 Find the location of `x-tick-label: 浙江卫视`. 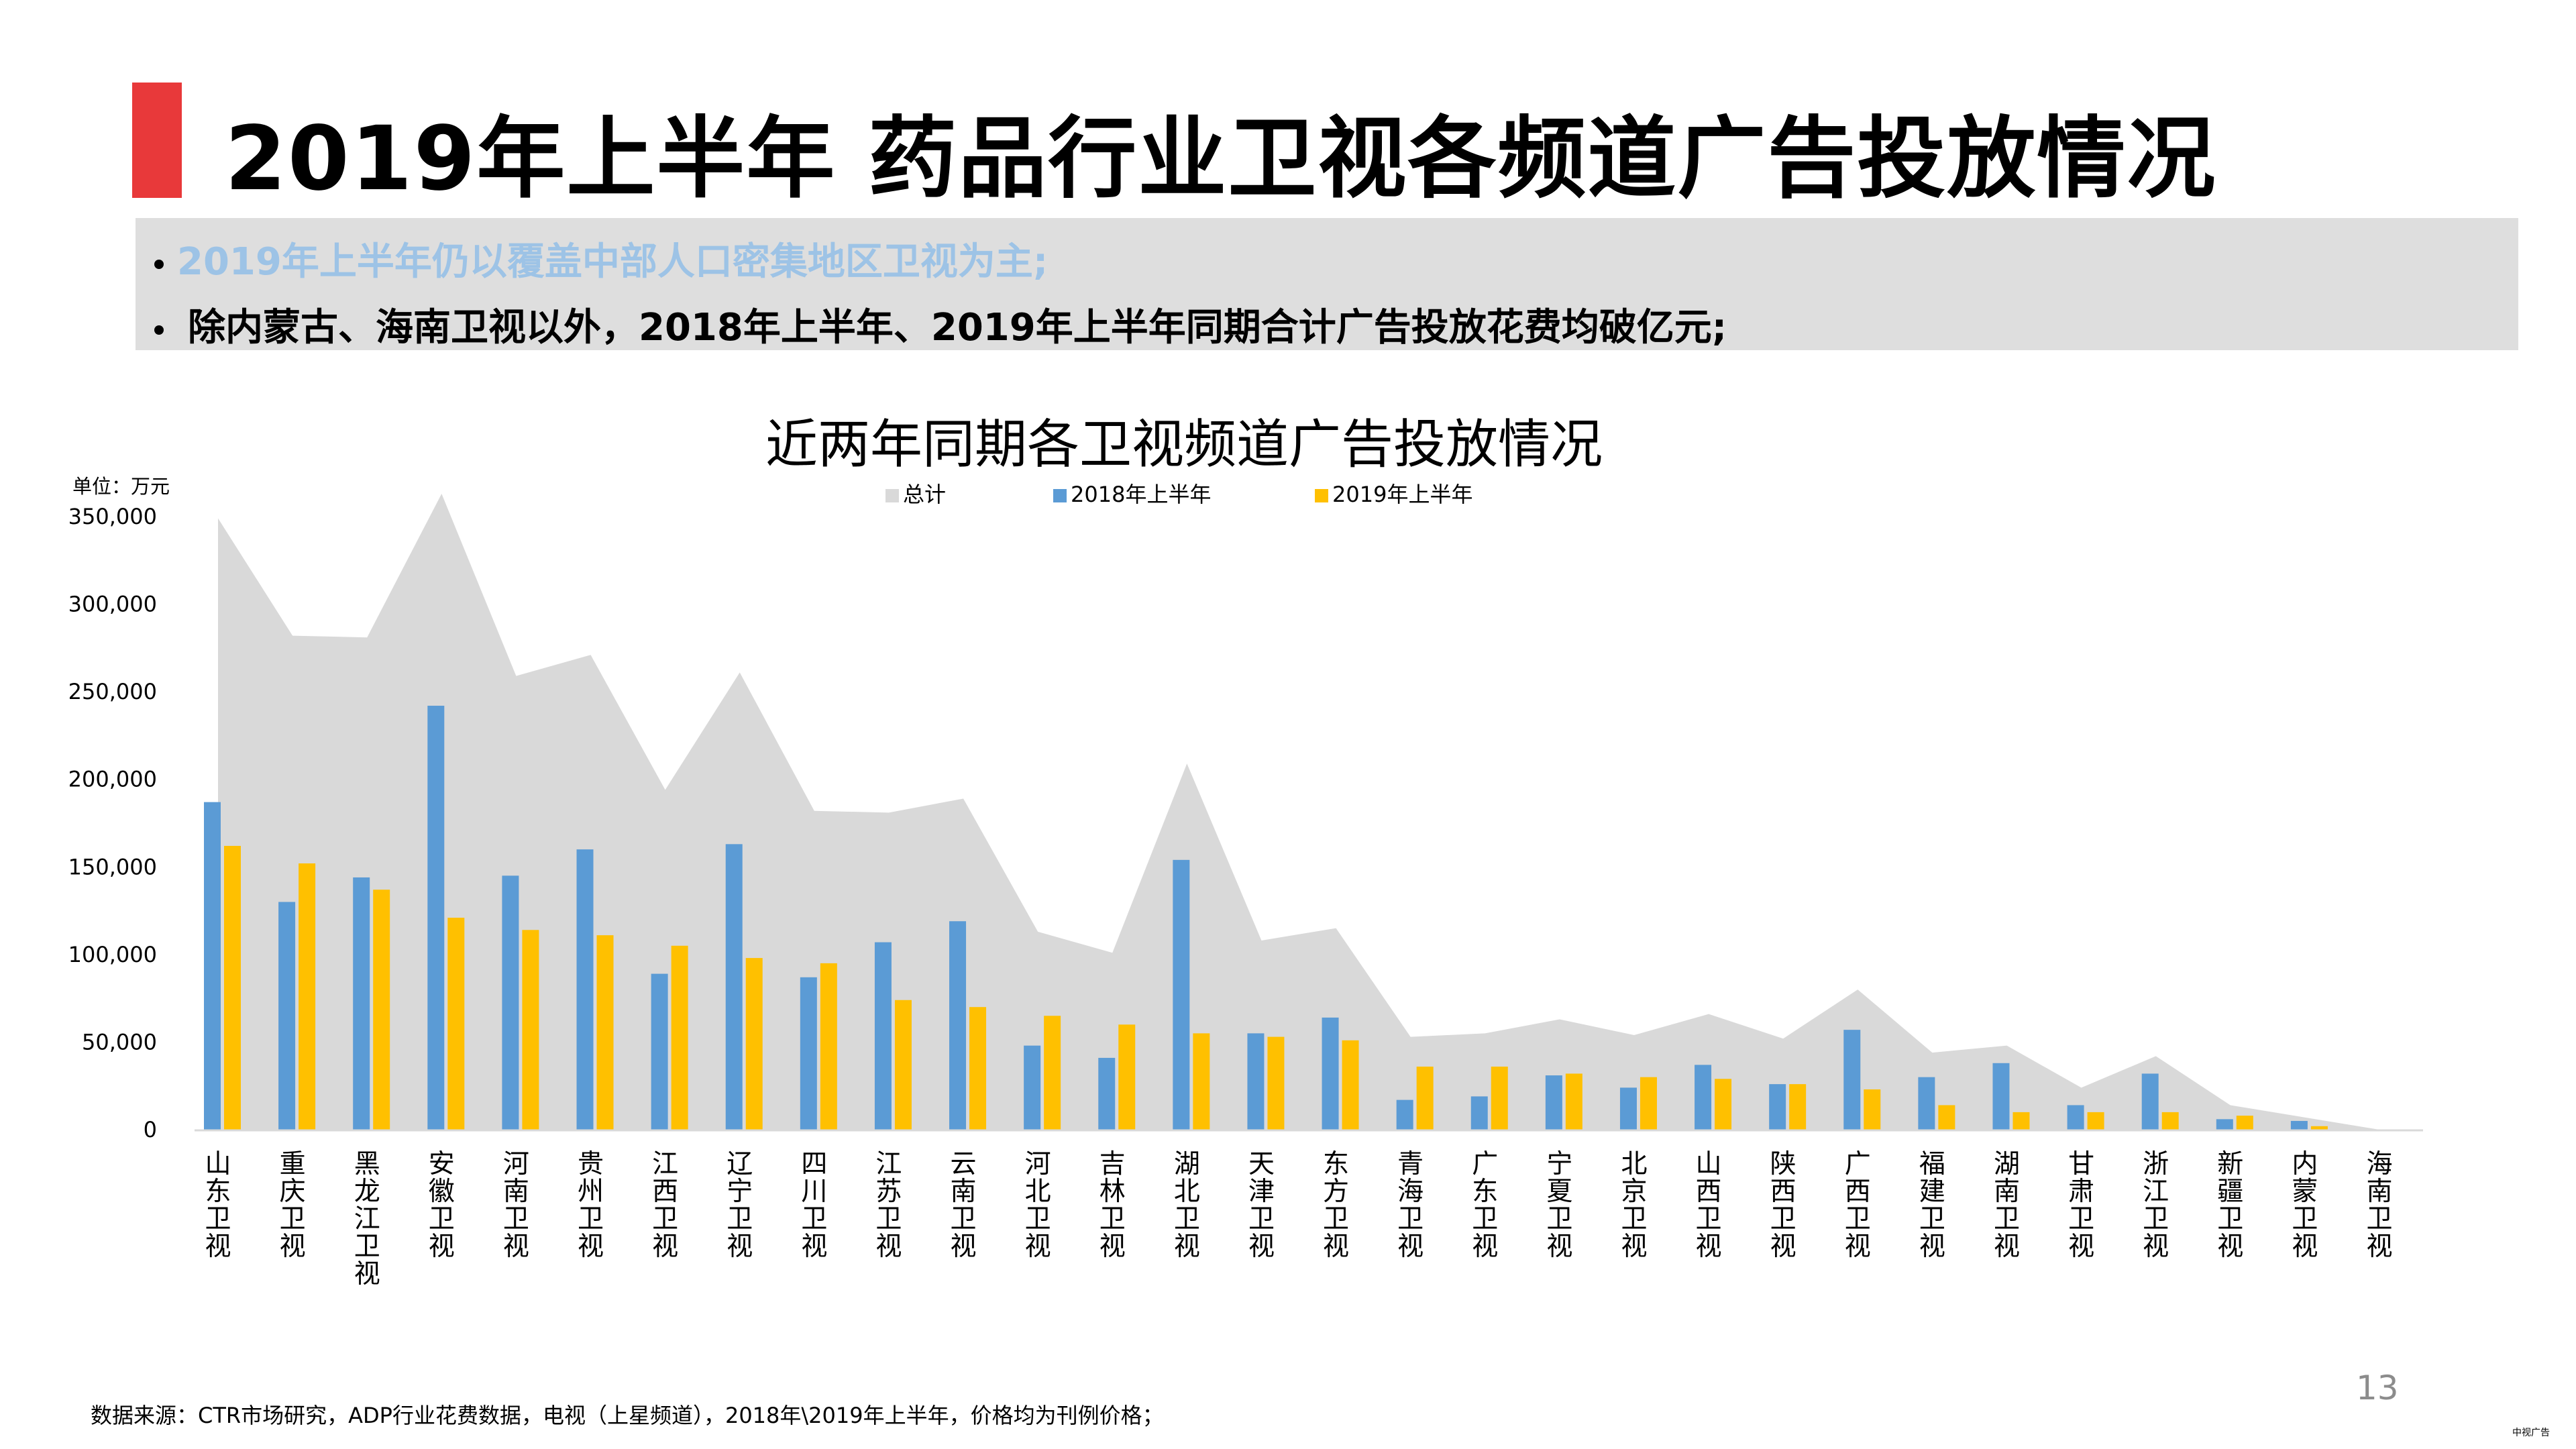

x-tick-label: 浙江卫视 is located at coordinates (2156, 1205).